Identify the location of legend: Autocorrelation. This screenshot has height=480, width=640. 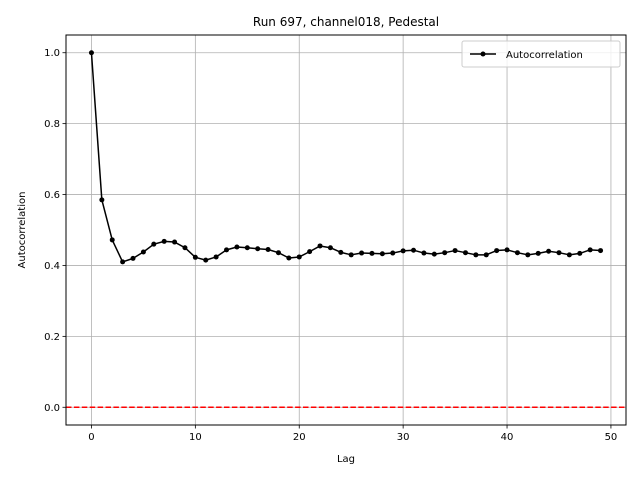
(541, 54).